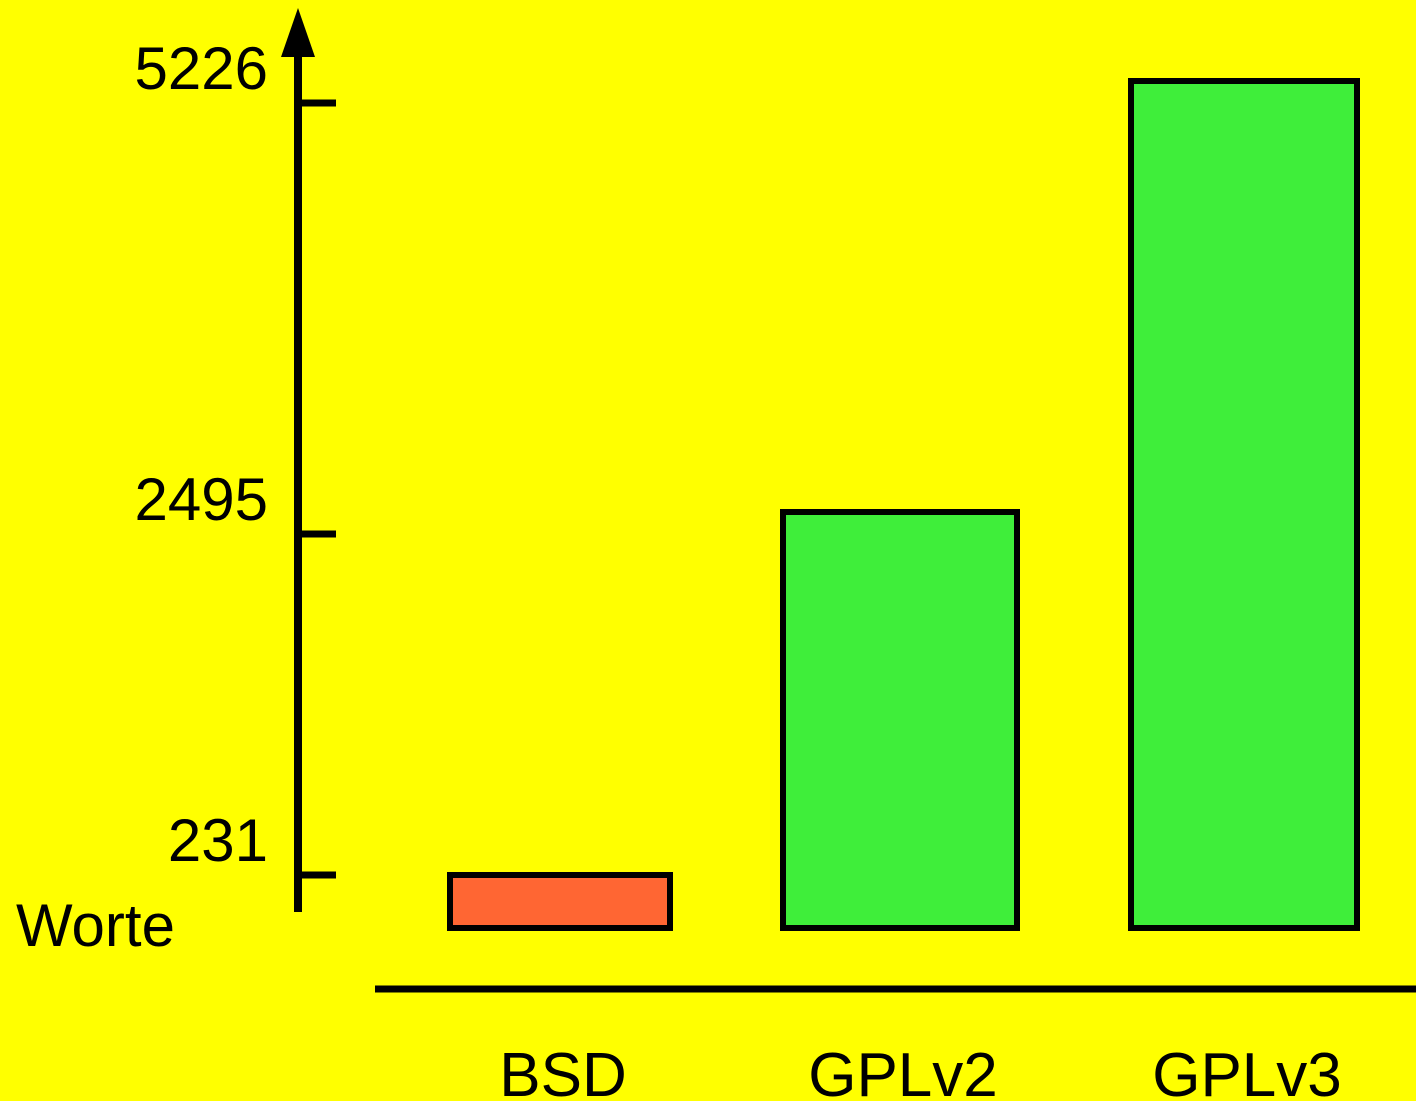 Image resolution: width=1416 pixels, height=1101 pixels. Describe the element at coordinates (1247, 1071) in the screenshot. I see `category-label: GPLv3` at that location.